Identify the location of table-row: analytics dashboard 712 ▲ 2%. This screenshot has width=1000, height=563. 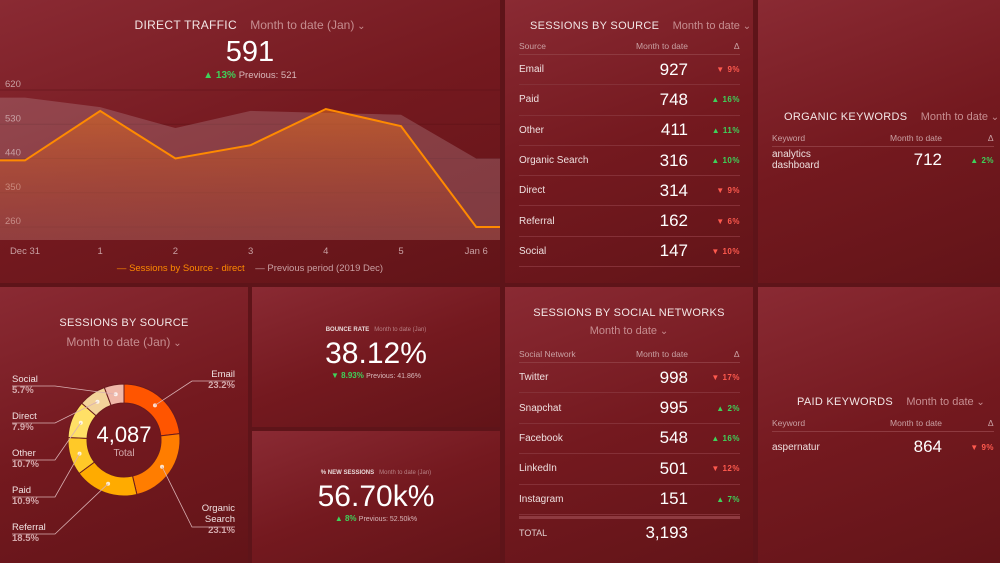
(883, 160).